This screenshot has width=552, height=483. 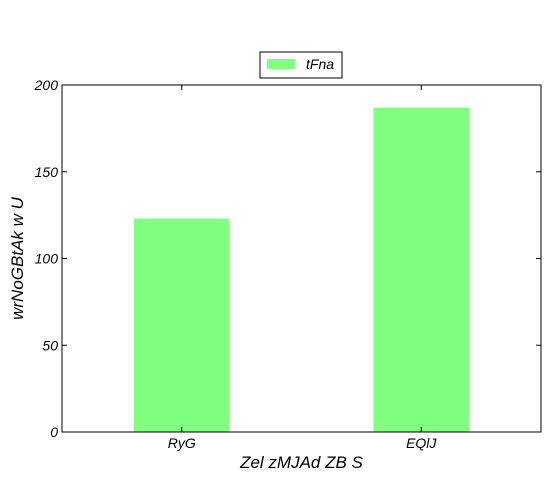 What do you see at coordinates (47, 172) in the screenshot?
I see `y-tick-label: 150` at bounding box center [47, 172].